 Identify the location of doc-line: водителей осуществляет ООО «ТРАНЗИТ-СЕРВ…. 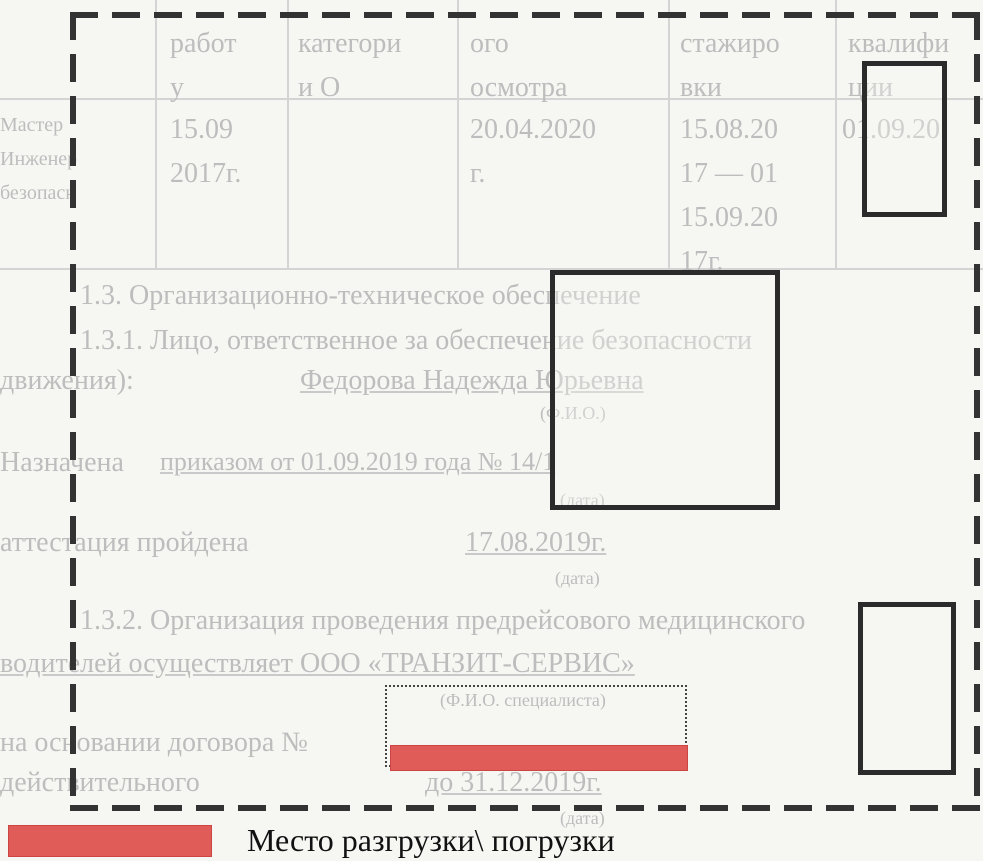
(317, 663).